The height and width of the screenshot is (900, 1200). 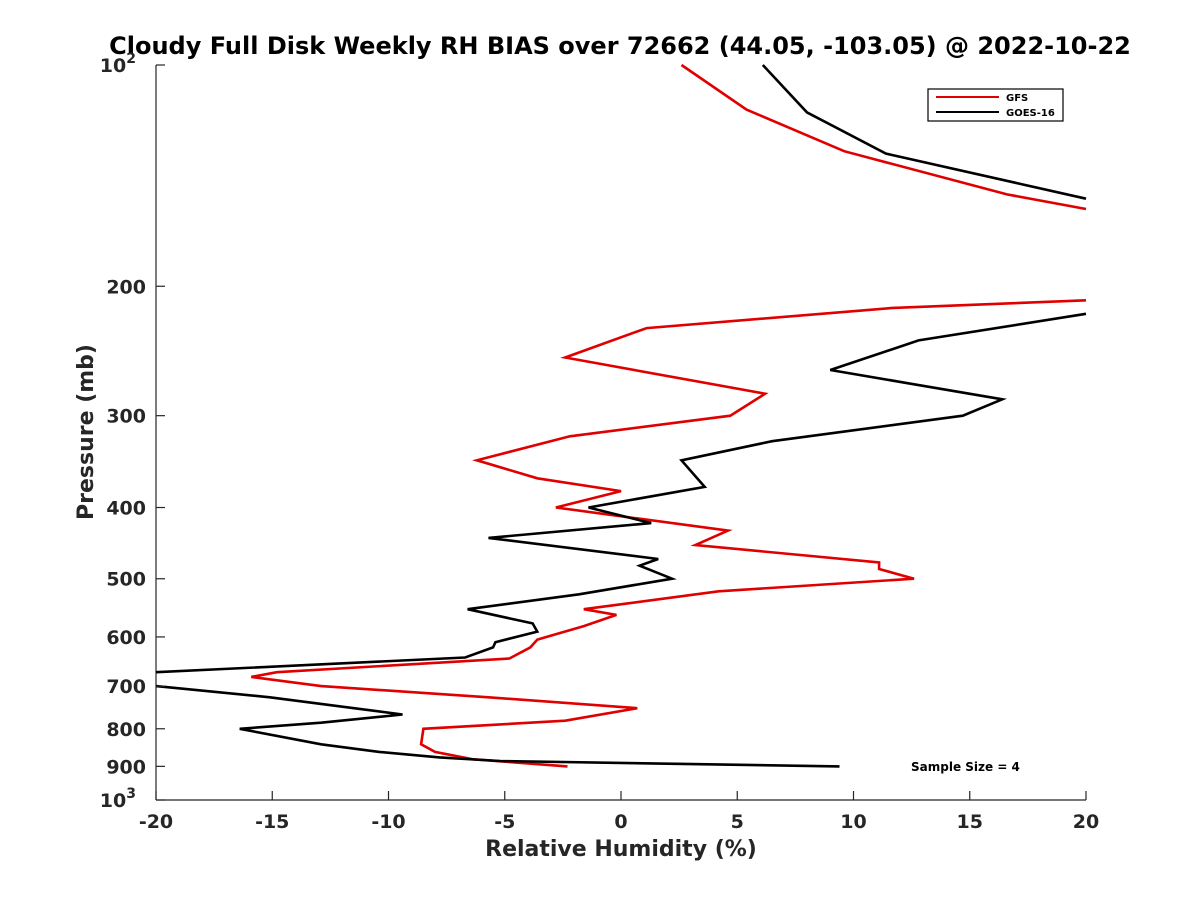 What do you see at coordinates (86, 432) in the screenshot?
I see `y-axis-label: Pressure (mb)` at bounding box center [86, 432].